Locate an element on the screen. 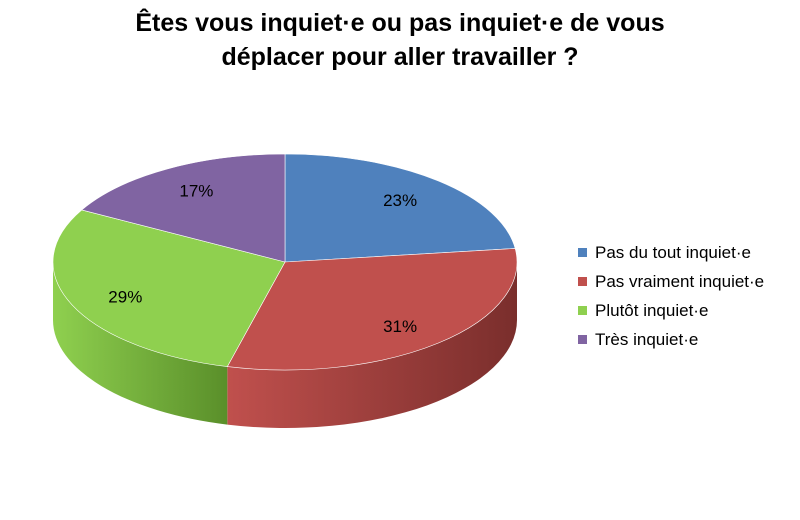 The width and height of the screenshot is (800, 520). pie-slice-pas-du-tout-inquiet-e is located at coordinates (400, 208).